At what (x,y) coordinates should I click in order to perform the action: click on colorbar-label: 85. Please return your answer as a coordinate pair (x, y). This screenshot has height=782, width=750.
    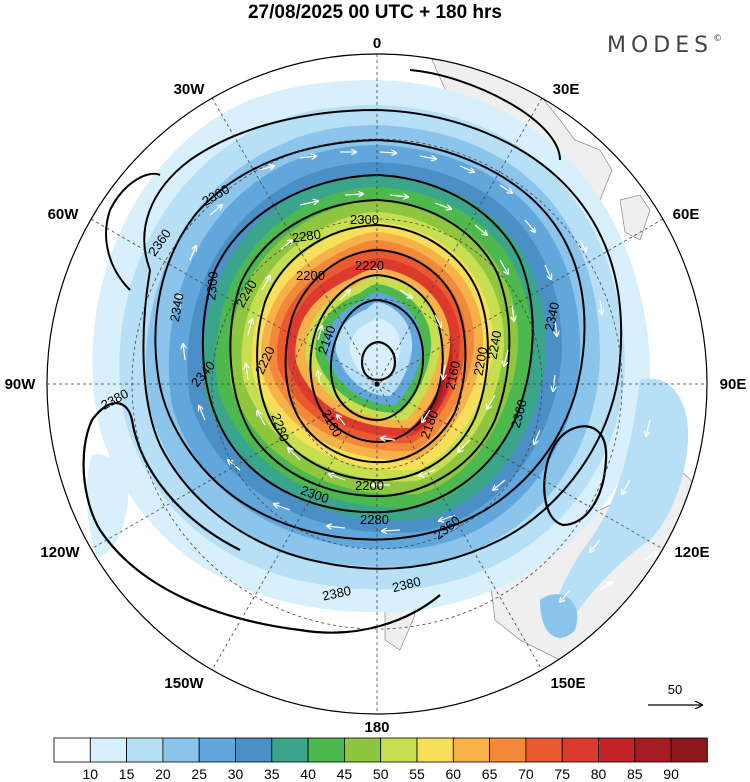
    Looking at the image, I should click on (635, 774).